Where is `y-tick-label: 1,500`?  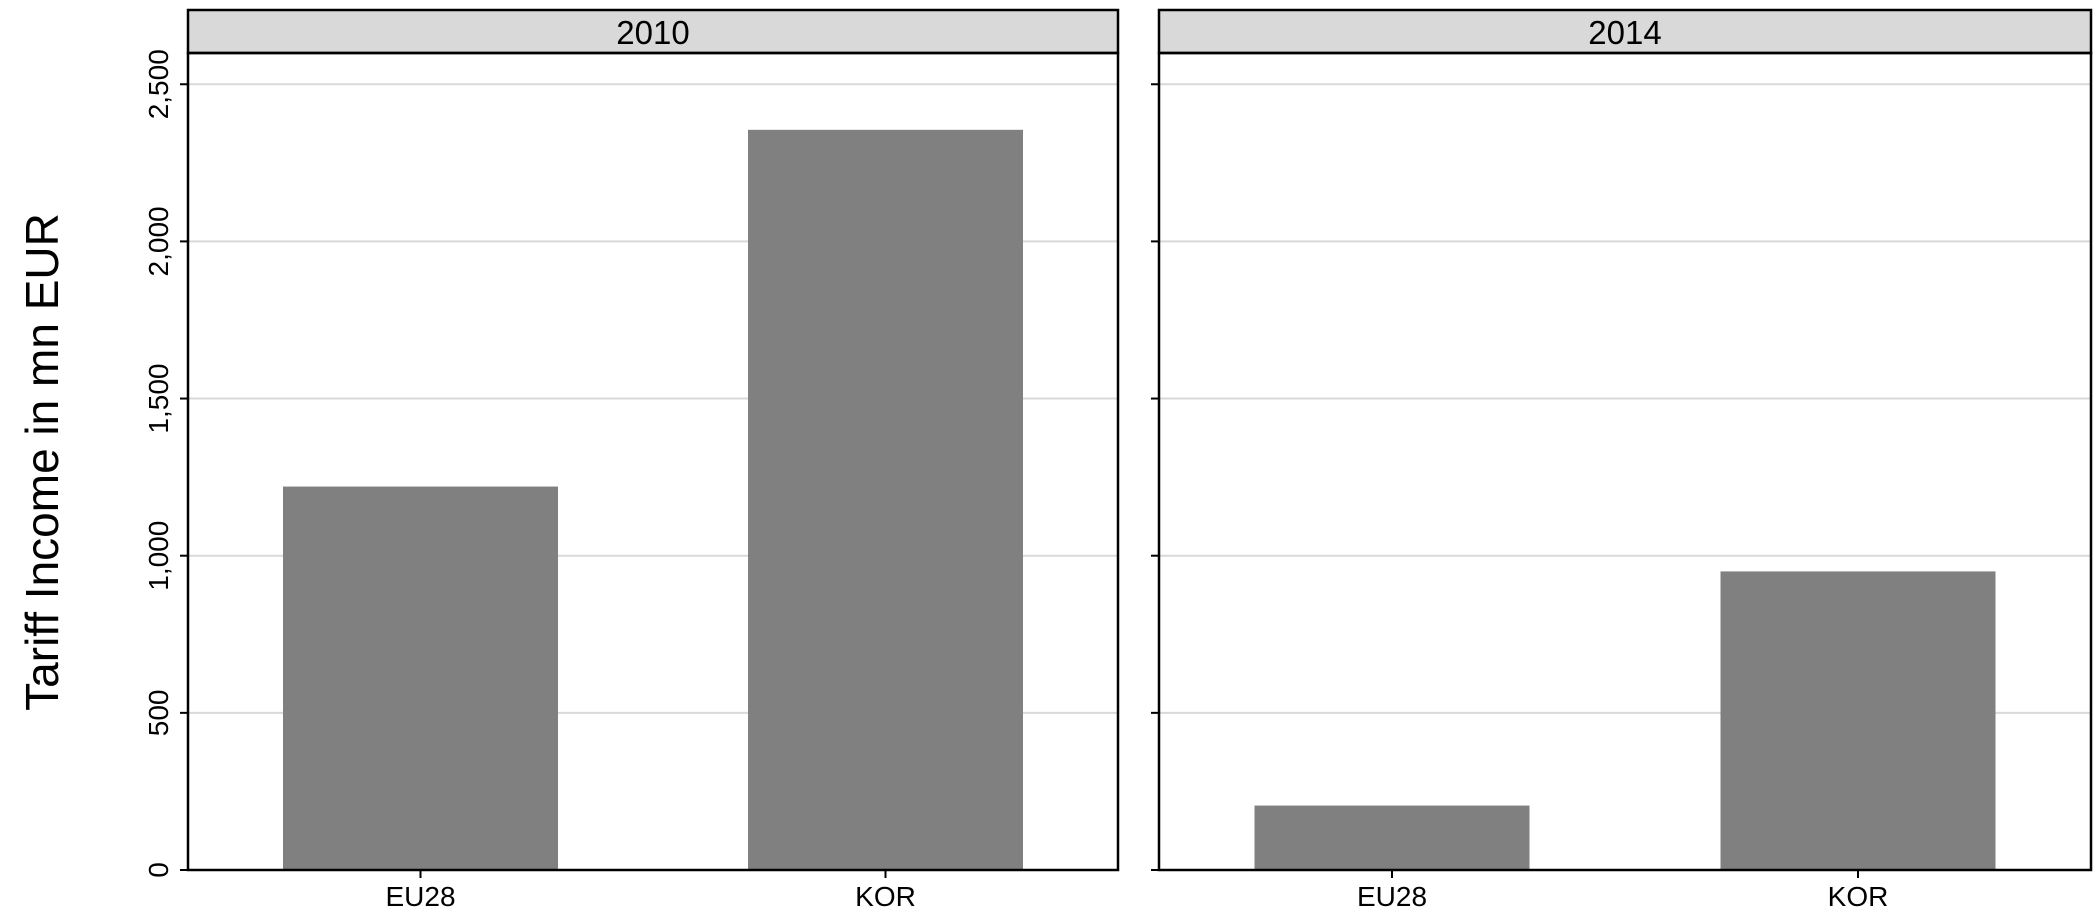 y-tick-label: 1,500 is located at coordinates (158, 399).